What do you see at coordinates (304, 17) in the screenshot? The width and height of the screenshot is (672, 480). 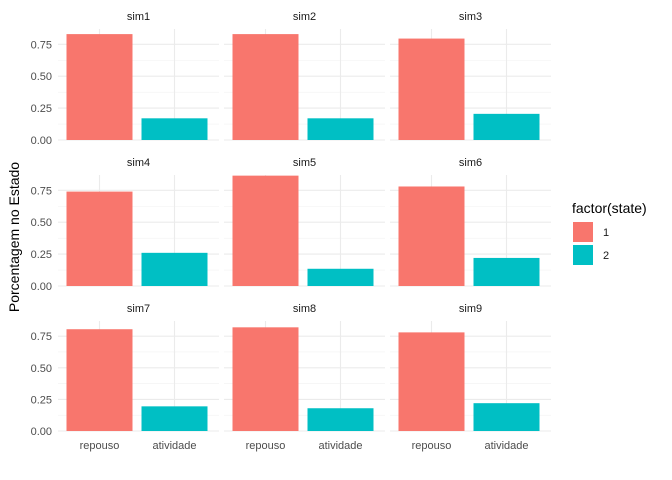 I see `facet-title: sim2` at bounding box center [304, 17].